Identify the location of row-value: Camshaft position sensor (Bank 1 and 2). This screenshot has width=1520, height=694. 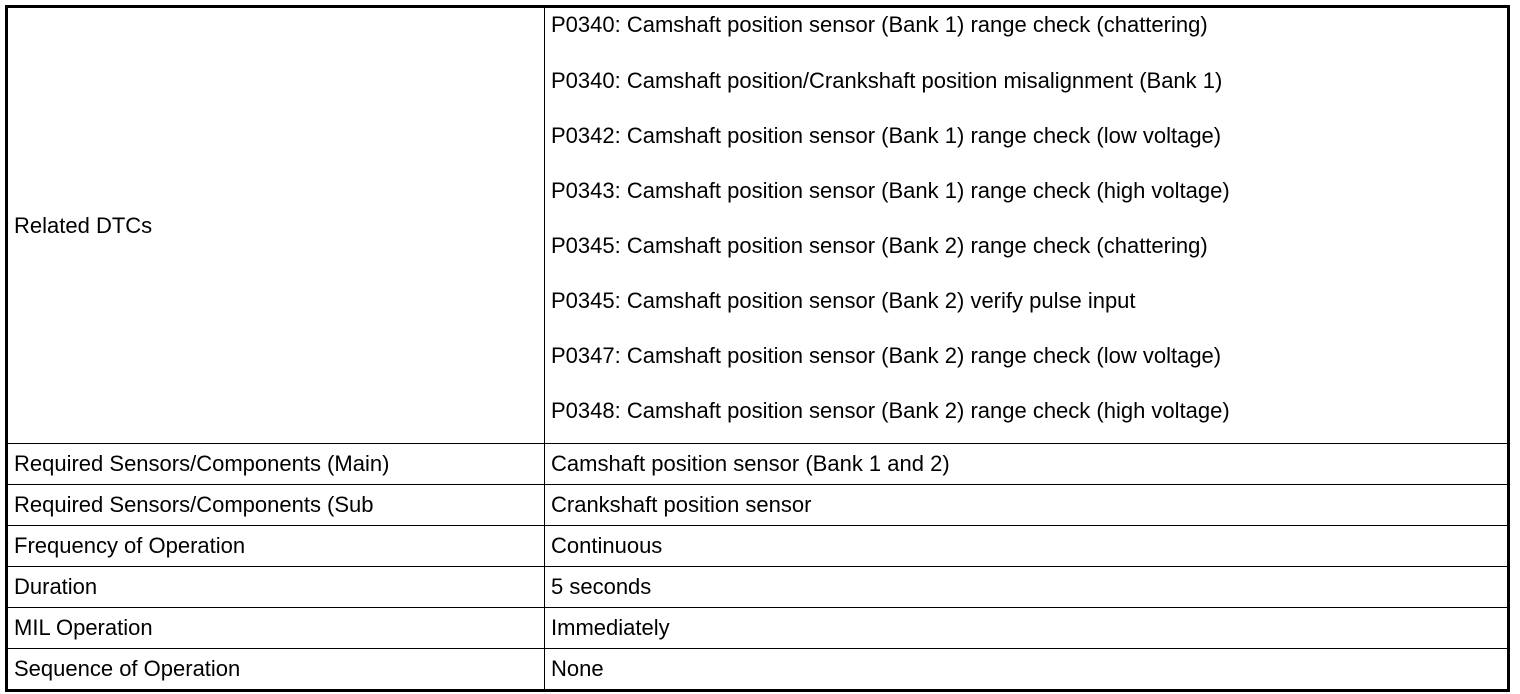
(1026, 464).